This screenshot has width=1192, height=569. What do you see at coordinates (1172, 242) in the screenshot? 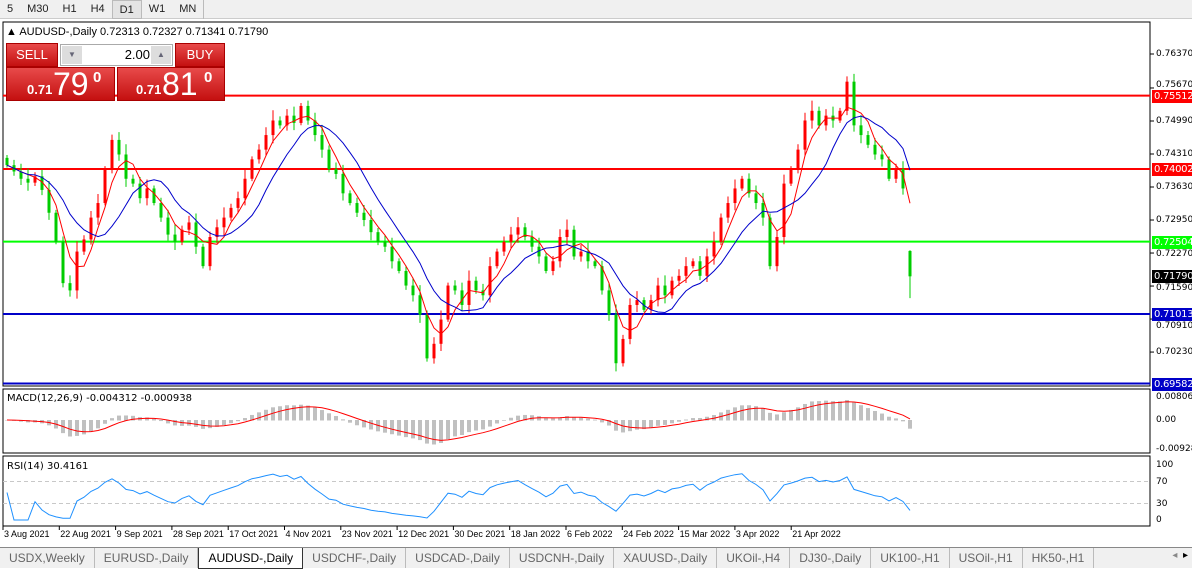
I see `level-price-label: 0.72504` at bounding box center [1172, 242].